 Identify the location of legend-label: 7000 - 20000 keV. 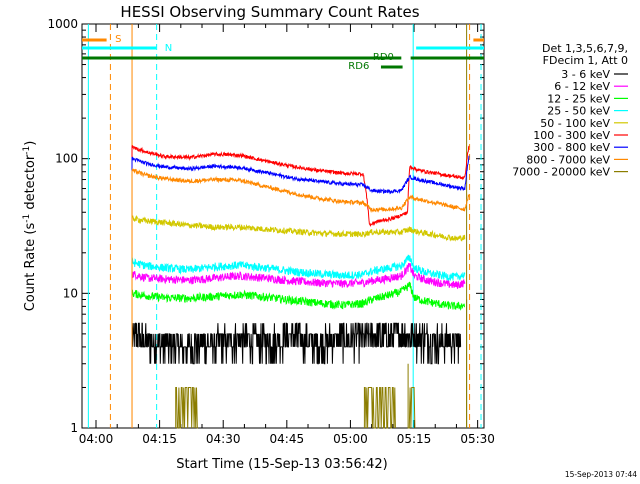
(561, 172).